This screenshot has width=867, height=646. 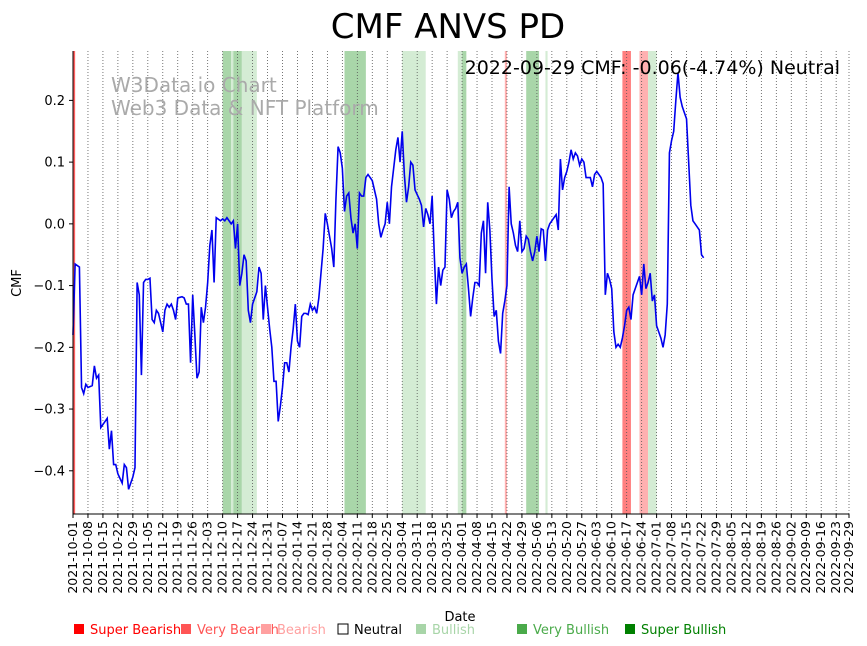 What do you see at coordinates (700, 557) in the screenshot?
I see `x-tick-label: 2022-07-22` at bounding box center [700, 557].